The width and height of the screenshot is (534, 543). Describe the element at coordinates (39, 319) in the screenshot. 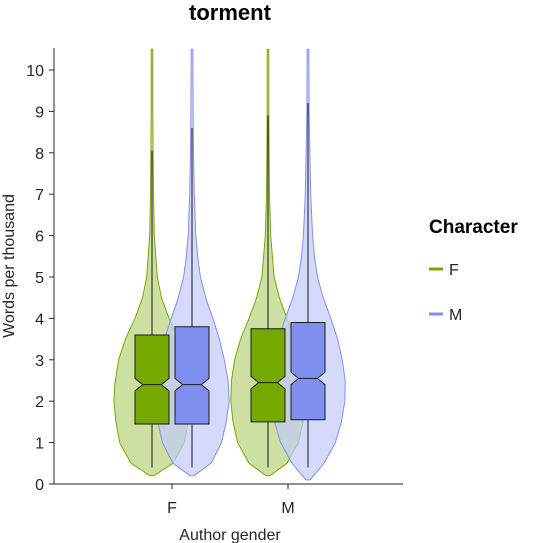

I see `y-tick-label: 4` at that location.